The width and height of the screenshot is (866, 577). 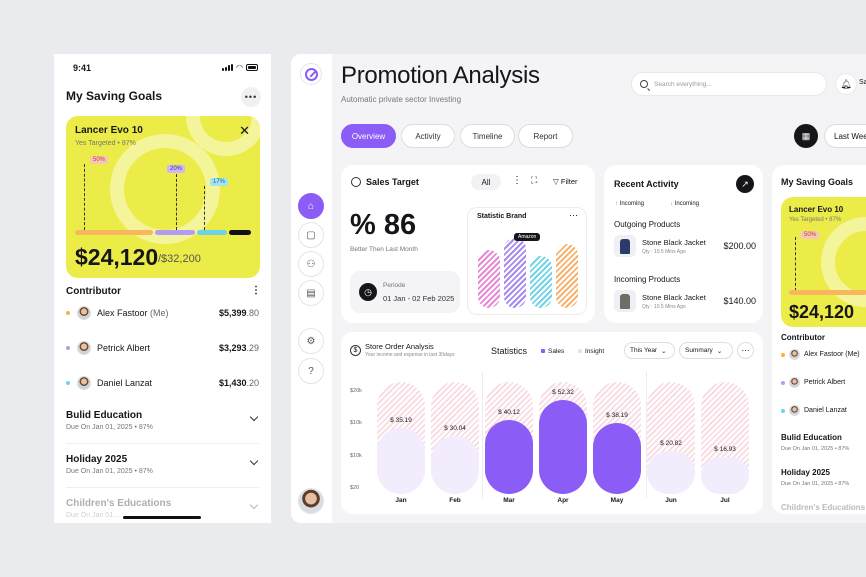 I want to click on bell-icon: 🔔︎, so click(x=846, y=84).